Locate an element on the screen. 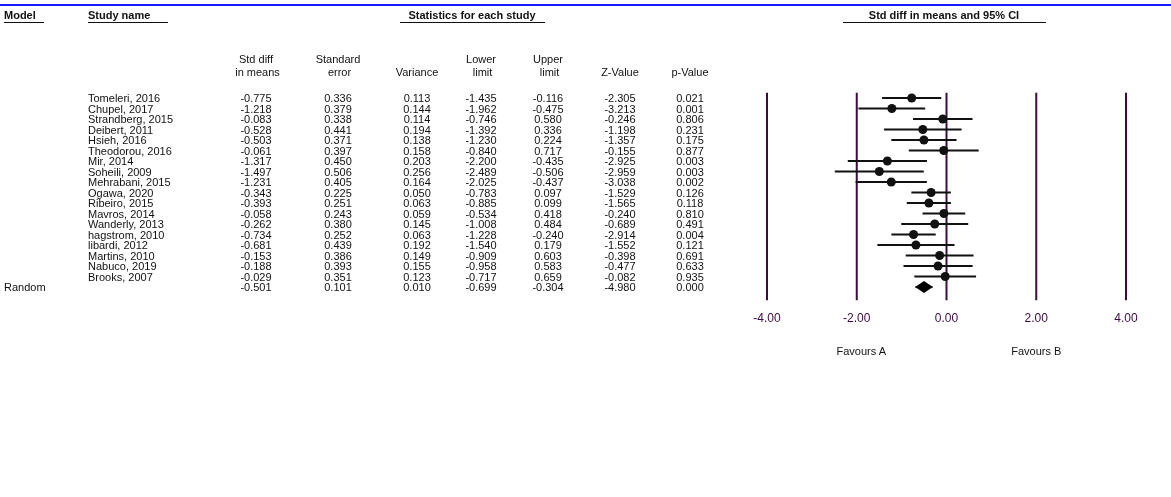  data-label: 0.580 is located at coordinates (548, 119).